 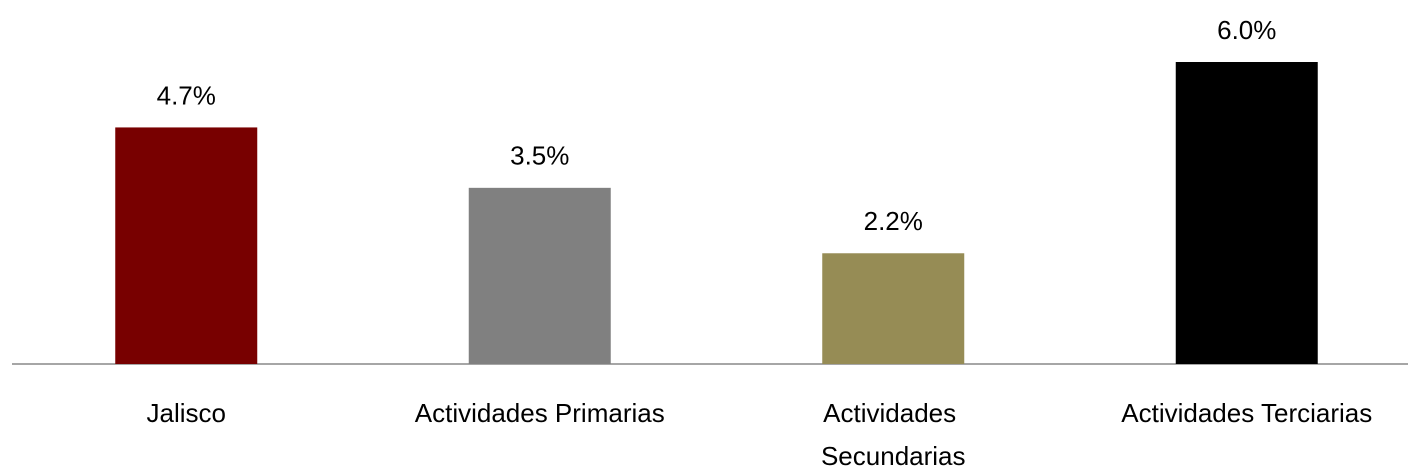 What do you see at coordinates (893, 456) in the screenshot?
I see `x-tick-label-line: Secundarias` at bounding box center [893, 456].